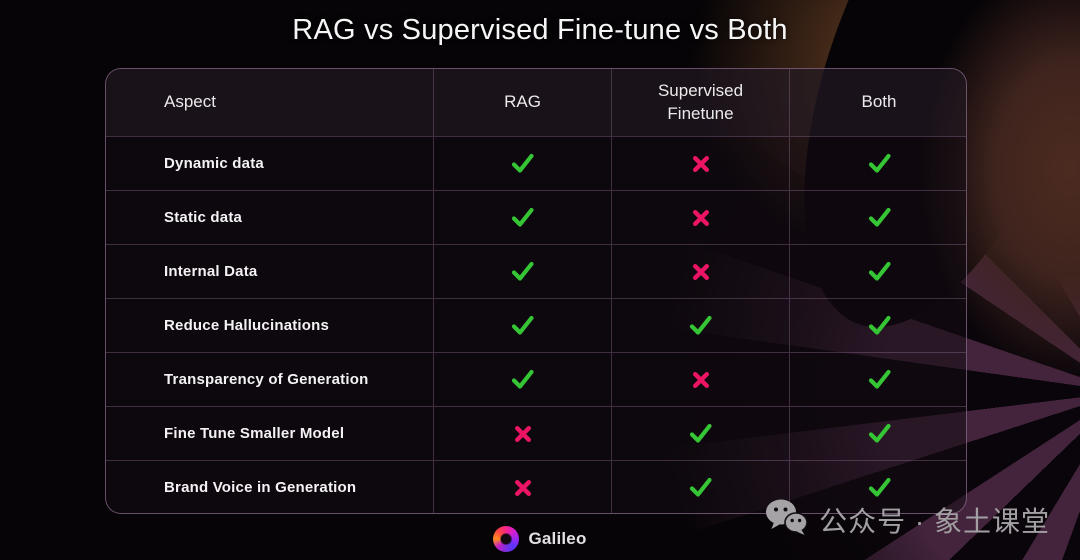 The width and height of the screenshot is (1080, 560). Describe the element at coordinates (190, 102) in the screenshot. I see `column-header-aspect: Aspect` at that location.